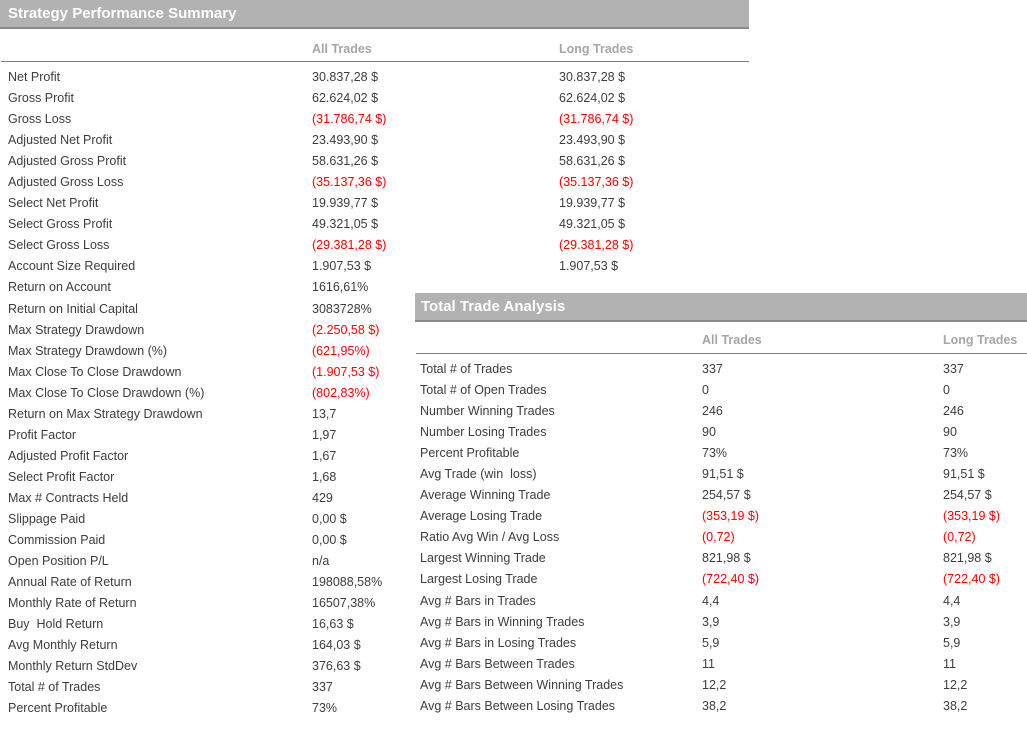 Image resolution: width=1027 pixels, height=729 pixels. I want to click on row-value-all-trades: 1,67, so click(324, 455).